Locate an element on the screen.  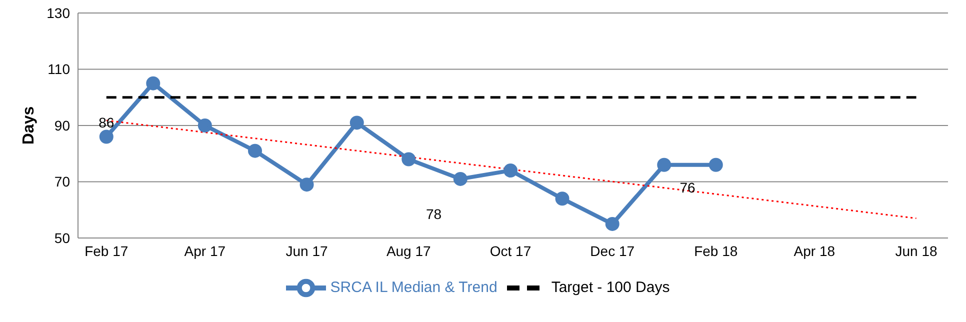
x-tick-label: Feb 17 is located at coordinates (106, 250).